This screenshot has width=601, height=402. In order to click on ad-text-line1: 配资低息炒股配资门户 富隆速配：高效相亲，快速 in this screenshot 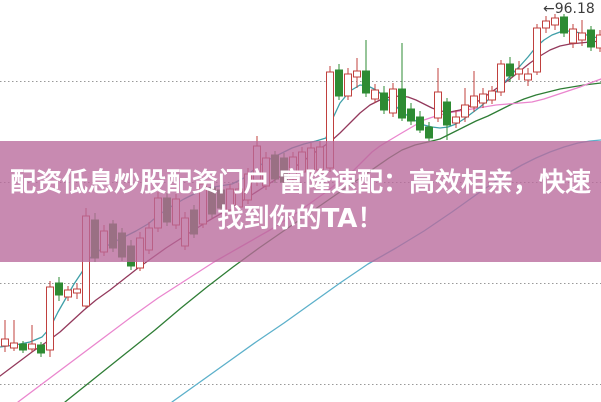, I will do `click(300, 182)`.